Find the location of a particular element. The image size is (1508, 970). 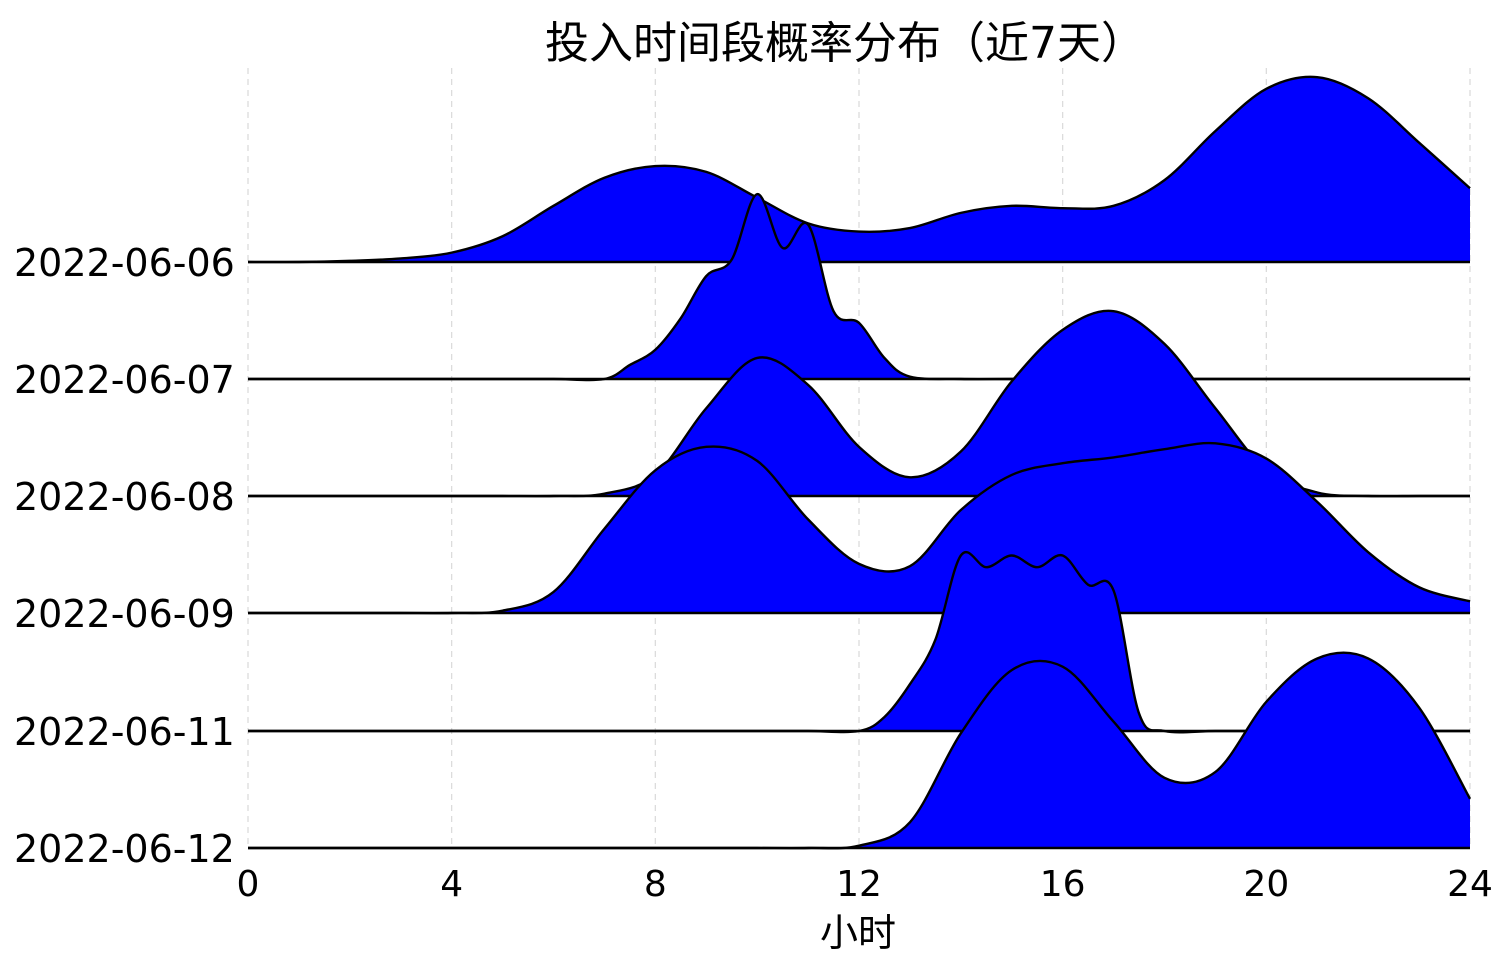

x-tick-label: 8 is located at coordinates (655, 884).